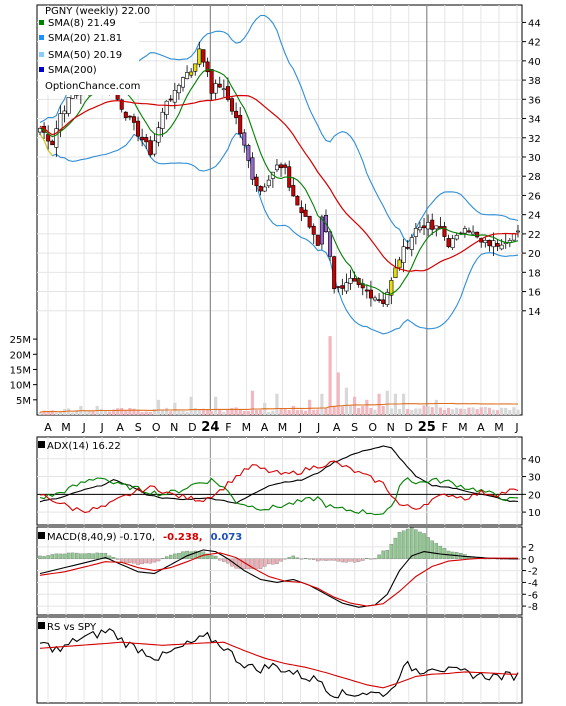 The image size is (566, 706). Describe the element at coordinates (534, 460) in the screenshot. I see `adx-tick-label: 40` at that location.